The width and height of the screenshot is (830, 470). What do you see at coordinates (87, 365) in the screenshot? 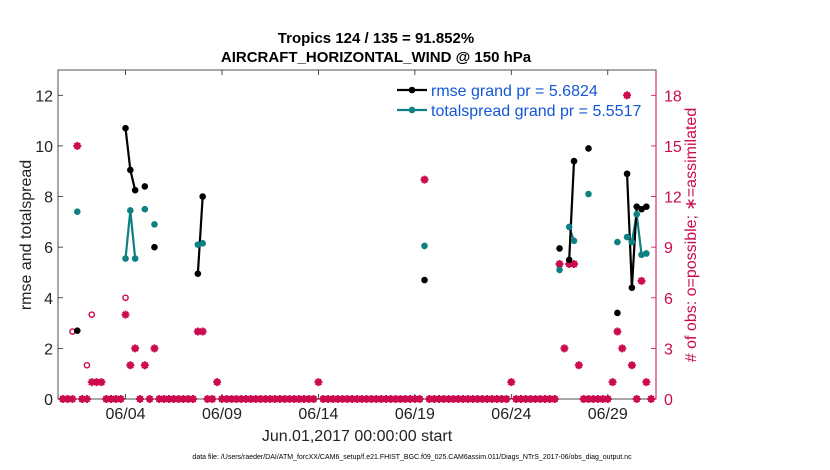
I see `obs-possible-marker` at bounding box center [87, 365].